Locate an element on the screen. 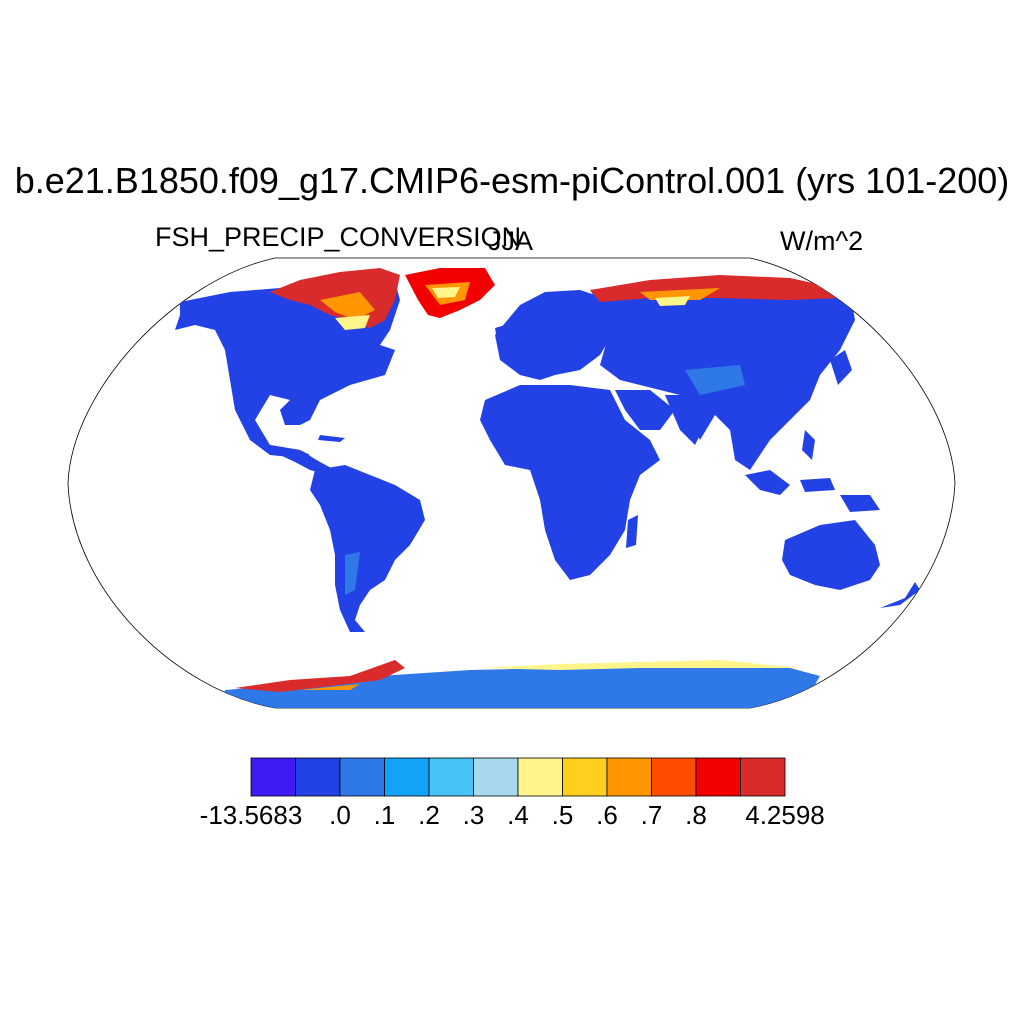 The image size is (1024, 1024). central-america-landmass is located at coordinates (302, 460).